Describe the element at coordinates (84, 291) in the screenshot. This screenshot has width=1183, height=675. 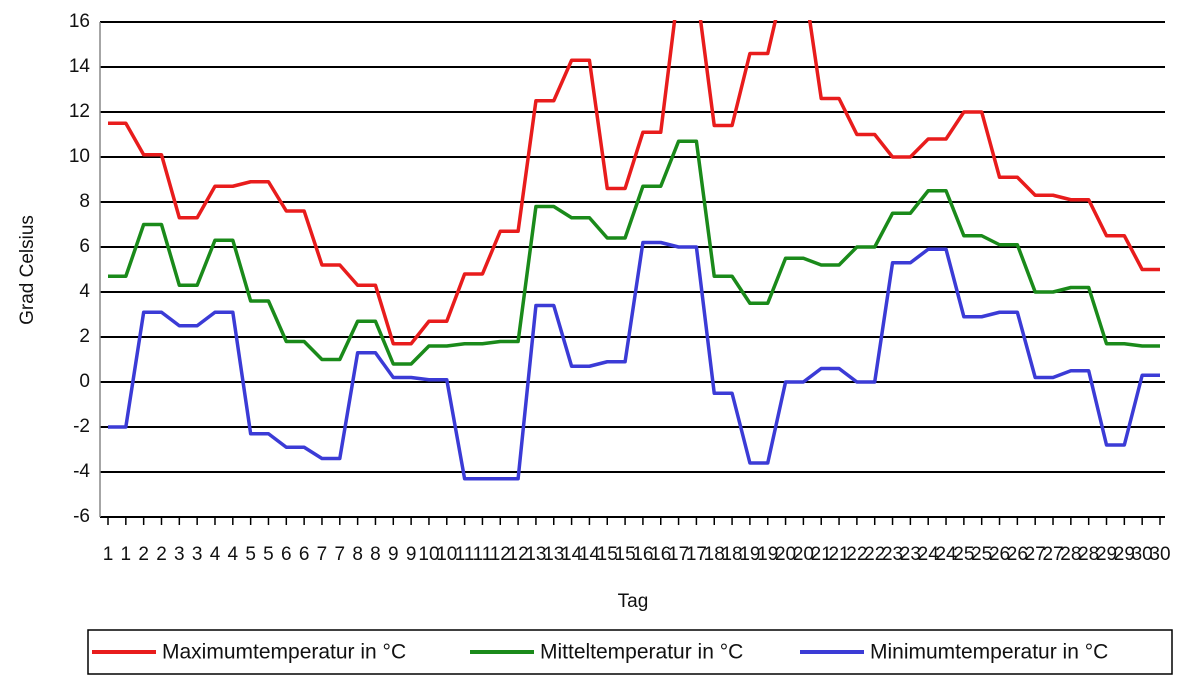
I see `y-tick-label: 4` at that location.